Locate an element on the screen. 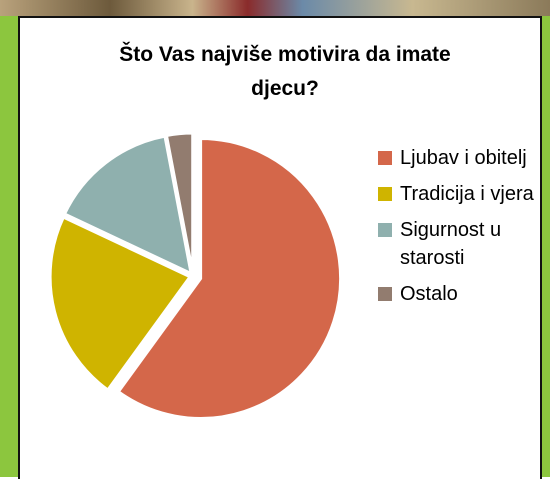 This screenshot has height=479, width=550. chart-title: Što Vas najviše motivira da imate djecu? is located at coordinates (285, 71).